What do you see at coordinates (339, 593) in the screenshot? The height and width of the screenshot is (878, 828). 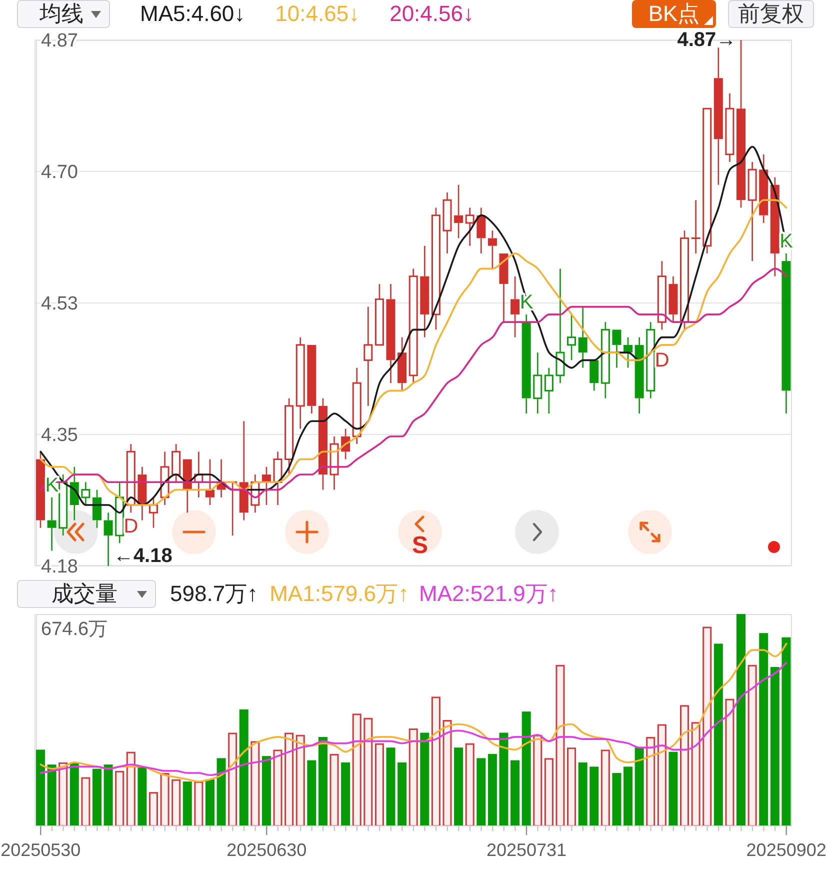 I see `text: MA1:579.6万↑` at bounding box center [339, 593].